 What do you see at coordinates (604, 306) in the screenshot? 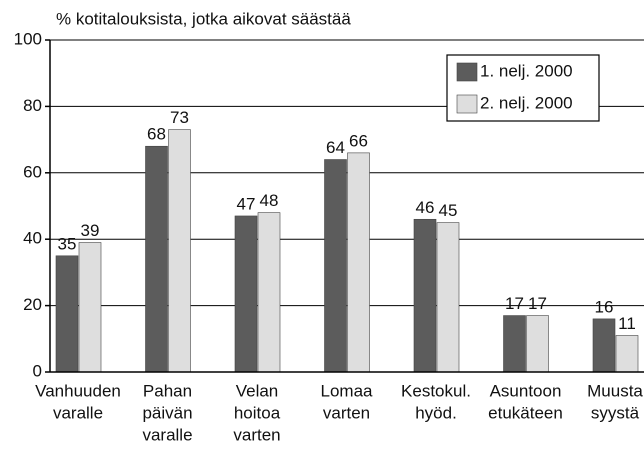
I see `data-label: 16` at bounding box center [604, 306].